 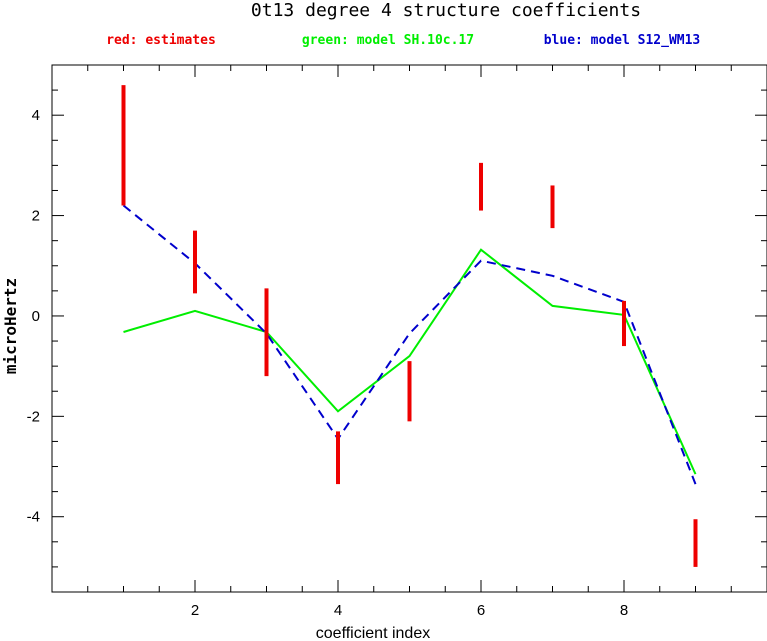 I want to click on legend-model-sh10c17: green: model SH.10c.17, so click(x=388, y=40).